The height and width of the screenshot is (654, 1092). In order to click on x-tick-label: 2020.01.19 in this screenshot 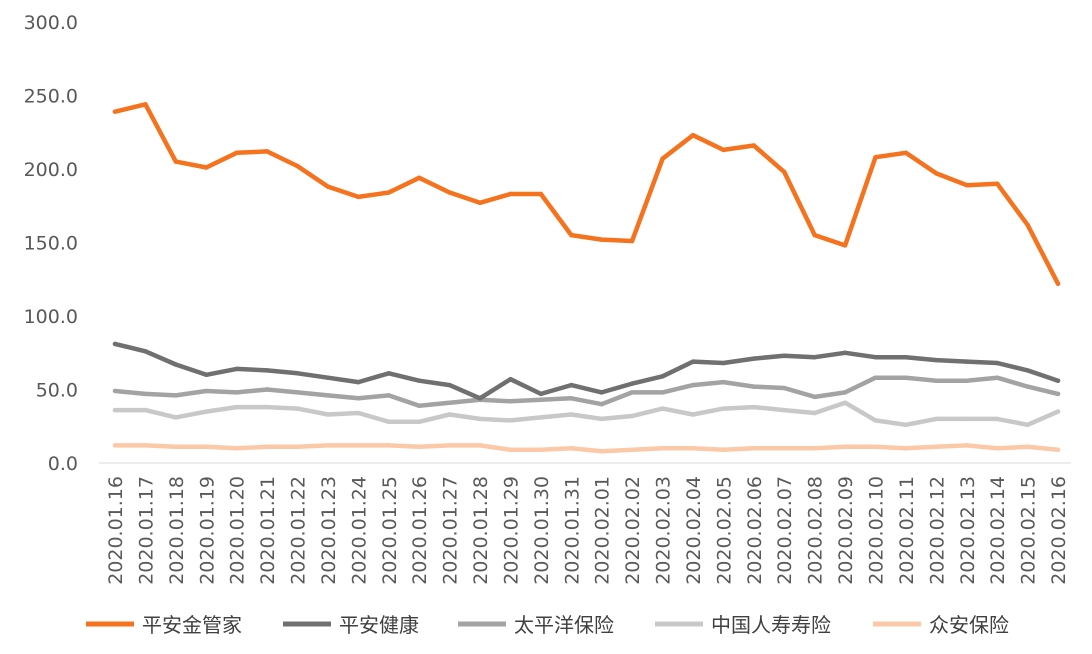, I will do `click(207, 530)`.